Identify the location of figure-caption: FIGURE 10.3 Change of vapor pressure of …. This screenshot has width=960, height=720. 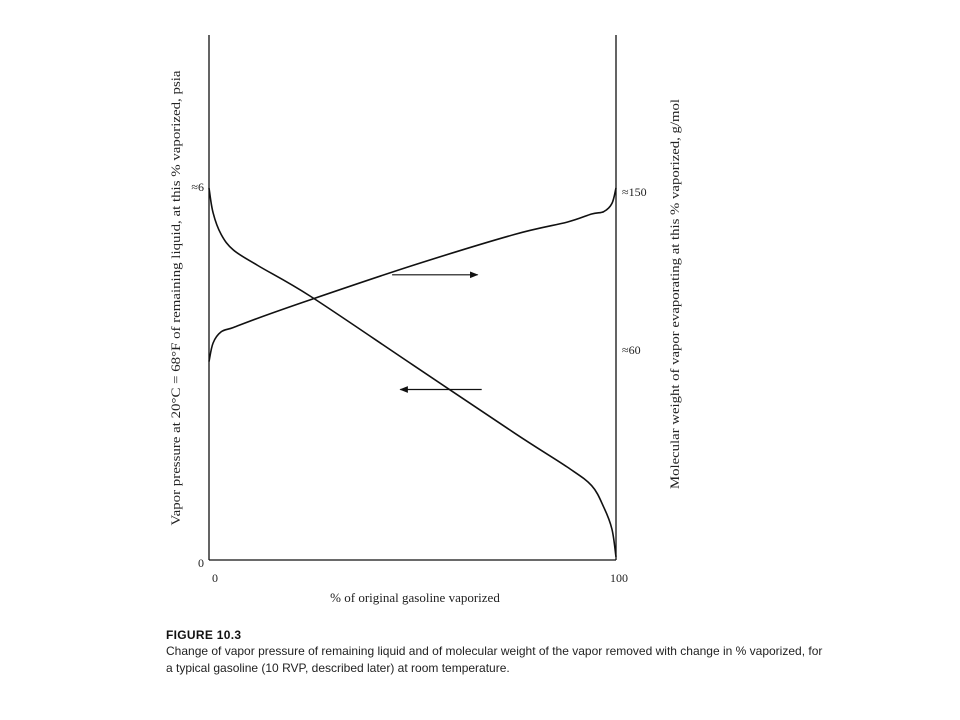
(496, 652).